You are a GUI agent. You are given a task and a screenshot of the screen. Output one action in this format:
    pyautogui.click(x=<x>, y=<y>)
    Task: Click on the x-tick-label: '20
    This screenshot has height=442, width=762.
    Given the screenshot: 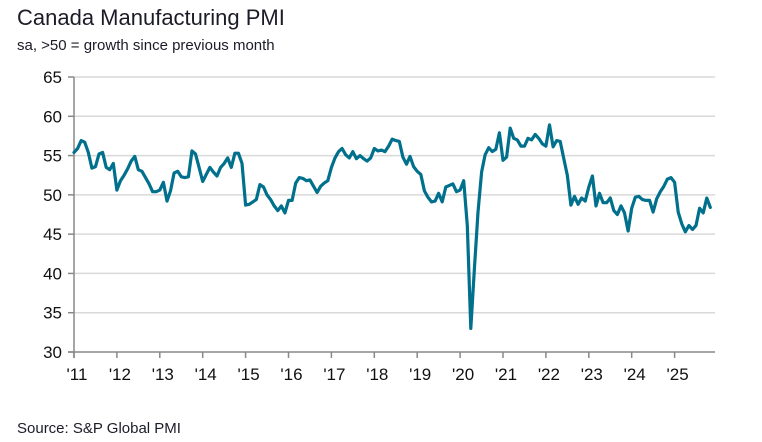 What is the action you would take?
    pyautogui.click(x=463, y=374)
    